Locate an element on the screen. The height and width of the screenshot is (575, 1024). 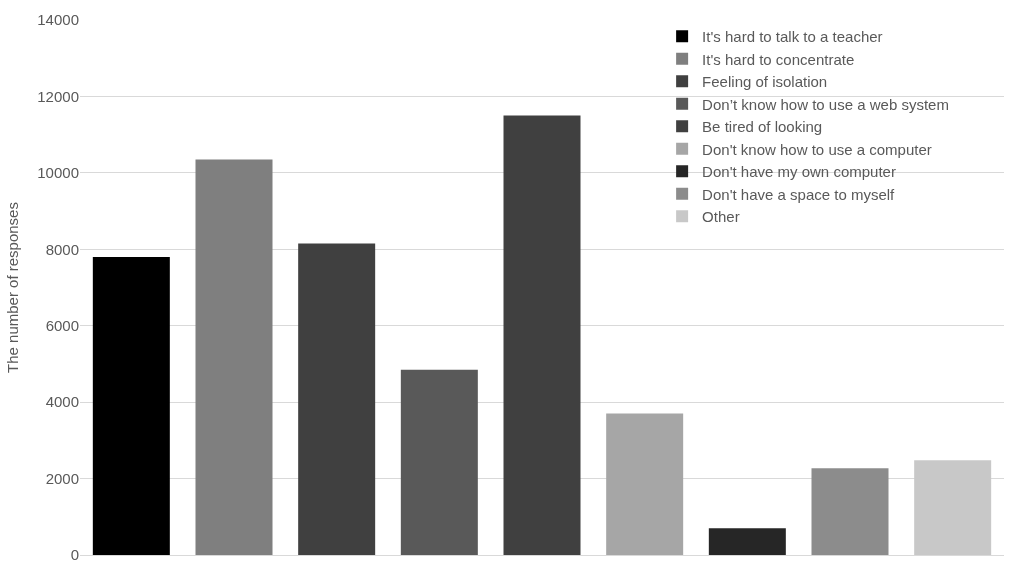
legend-label: Don't have a space to myself is located at coordinates (799, 194).